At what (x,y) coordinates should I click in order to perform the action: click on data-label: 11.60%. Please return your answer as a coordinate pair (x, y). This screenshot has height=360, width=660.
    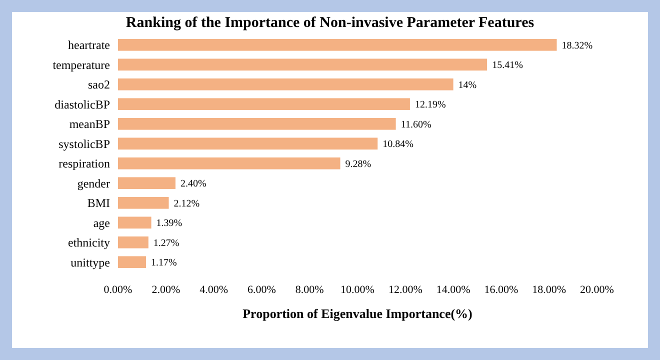
    Looking at the image, I should click on (416, 124).